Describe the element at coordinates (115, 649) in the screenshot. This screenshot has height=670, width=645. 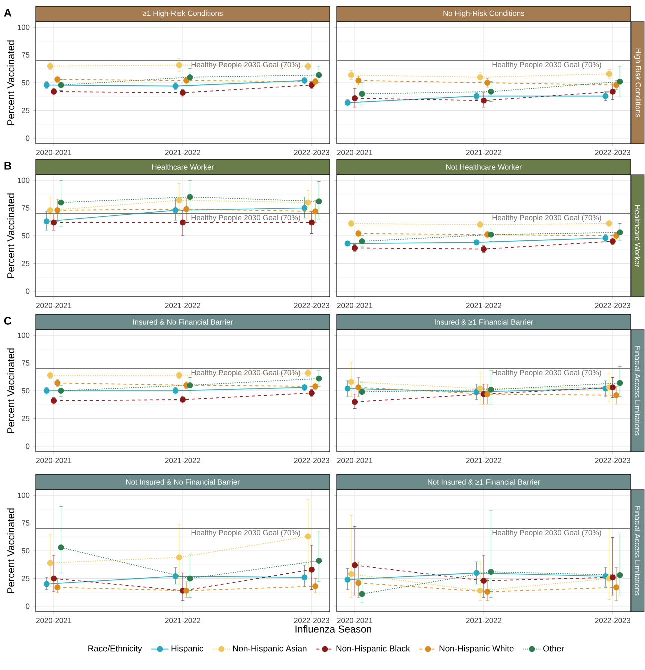
I see `legend-title: Race/Ethnicity` at that location.